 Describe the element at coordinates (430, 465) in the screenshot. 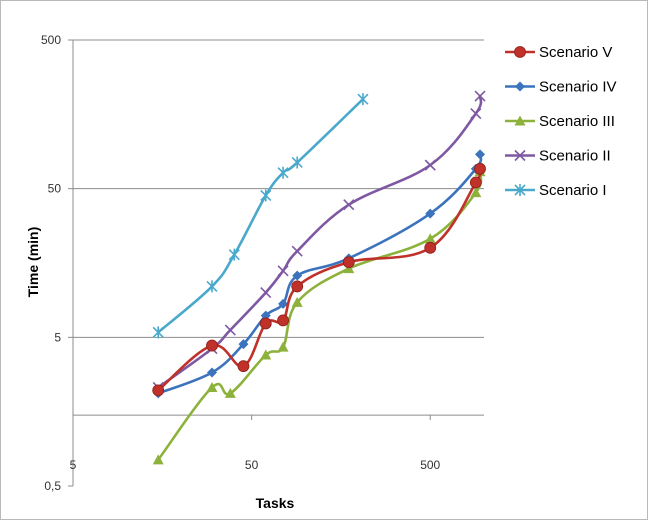

I see `x-tick-label: 500` at that location.